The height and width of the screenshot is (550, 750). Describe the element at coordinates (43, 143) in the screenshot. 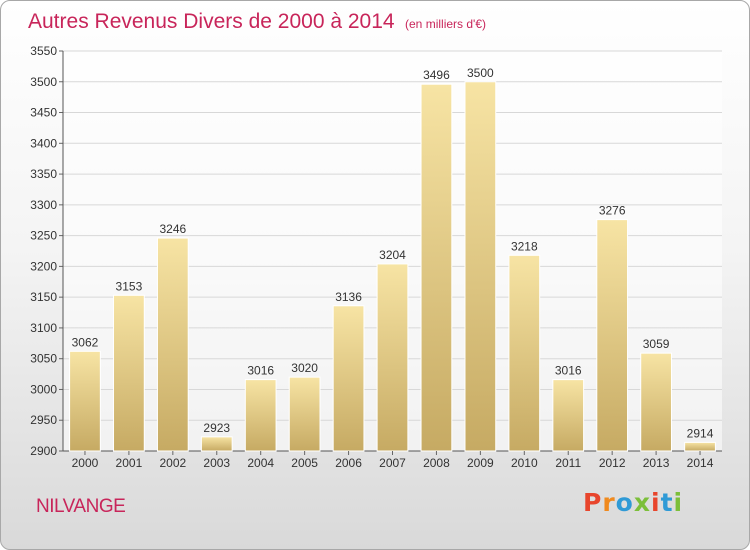

I see `y-tick-label: 3400` at that location.